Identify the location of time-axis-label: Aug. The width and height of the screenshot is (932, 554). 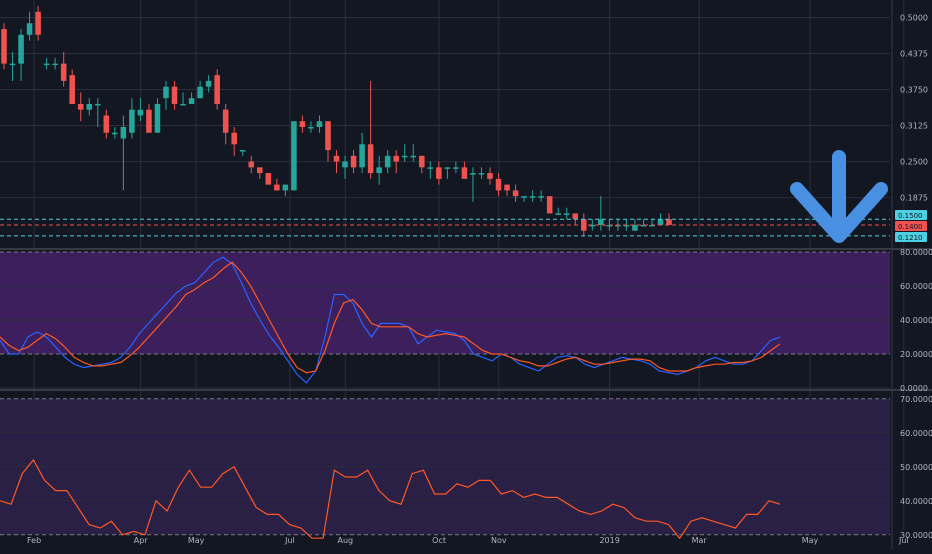
(346, 540).